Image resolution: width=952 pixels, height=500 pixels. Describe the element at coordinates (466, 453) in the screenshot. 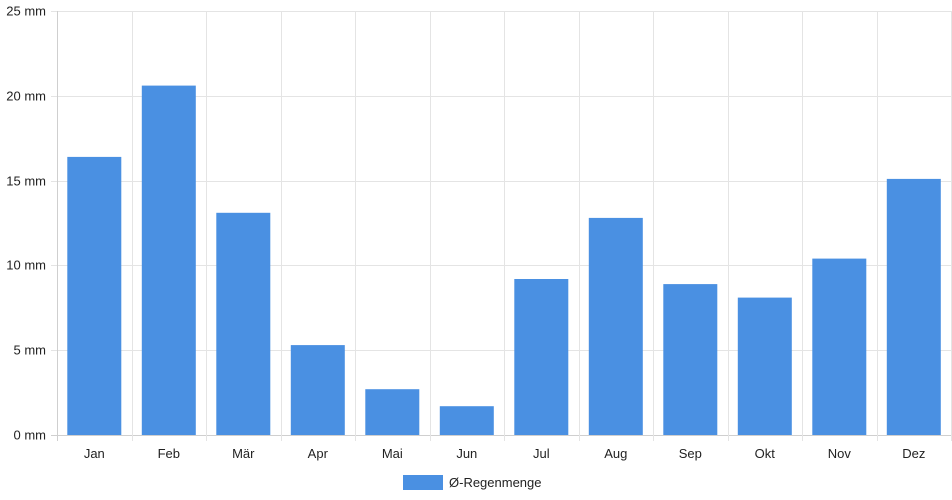

I see `x-tick-label: Jun` at that location.